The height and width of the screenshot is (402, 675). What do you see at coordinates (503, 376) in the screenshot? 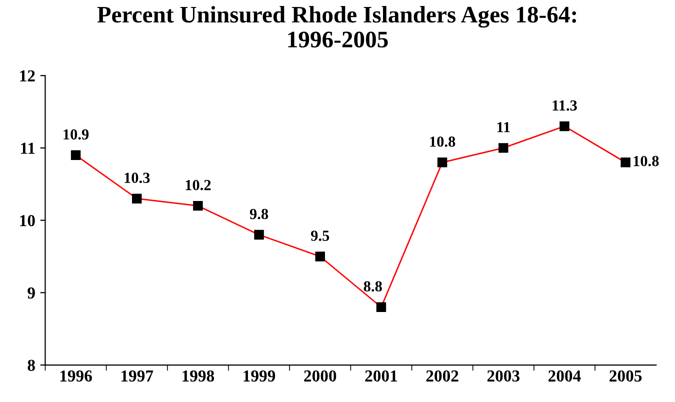
I see `x-tick-label: 2003` at bounding box center [503, 376].